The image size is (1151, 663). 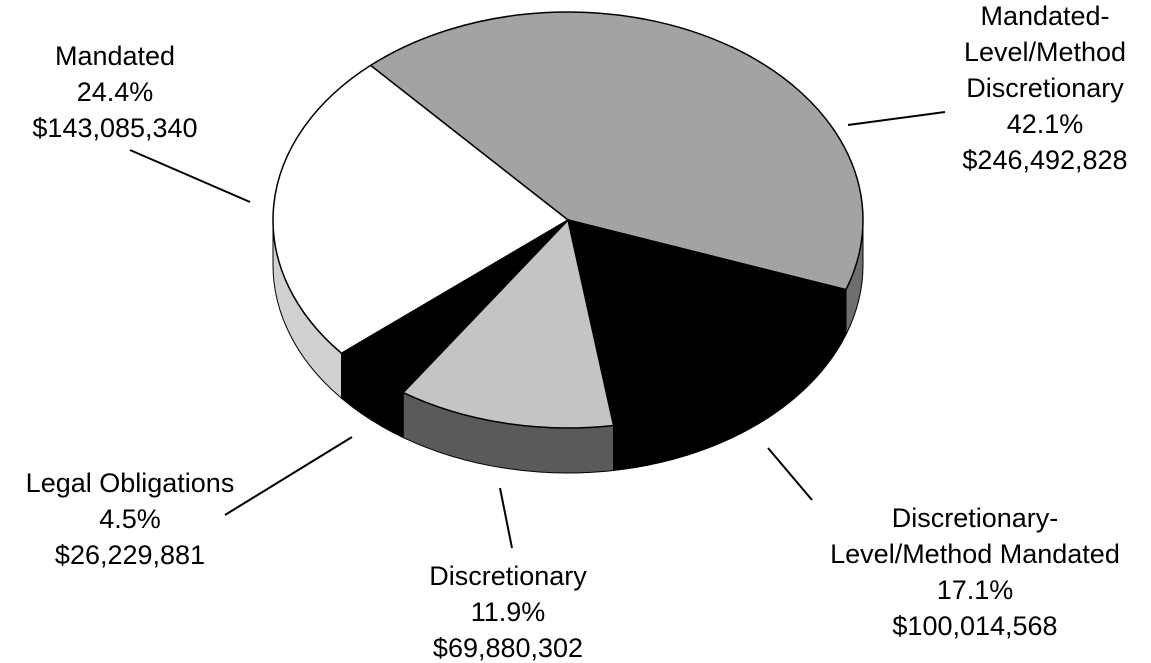 What do you see at coordinates (975, 554) in the screenshot?
I see `label-line: Level/Method Mandated` at bounding box center [975, 554].